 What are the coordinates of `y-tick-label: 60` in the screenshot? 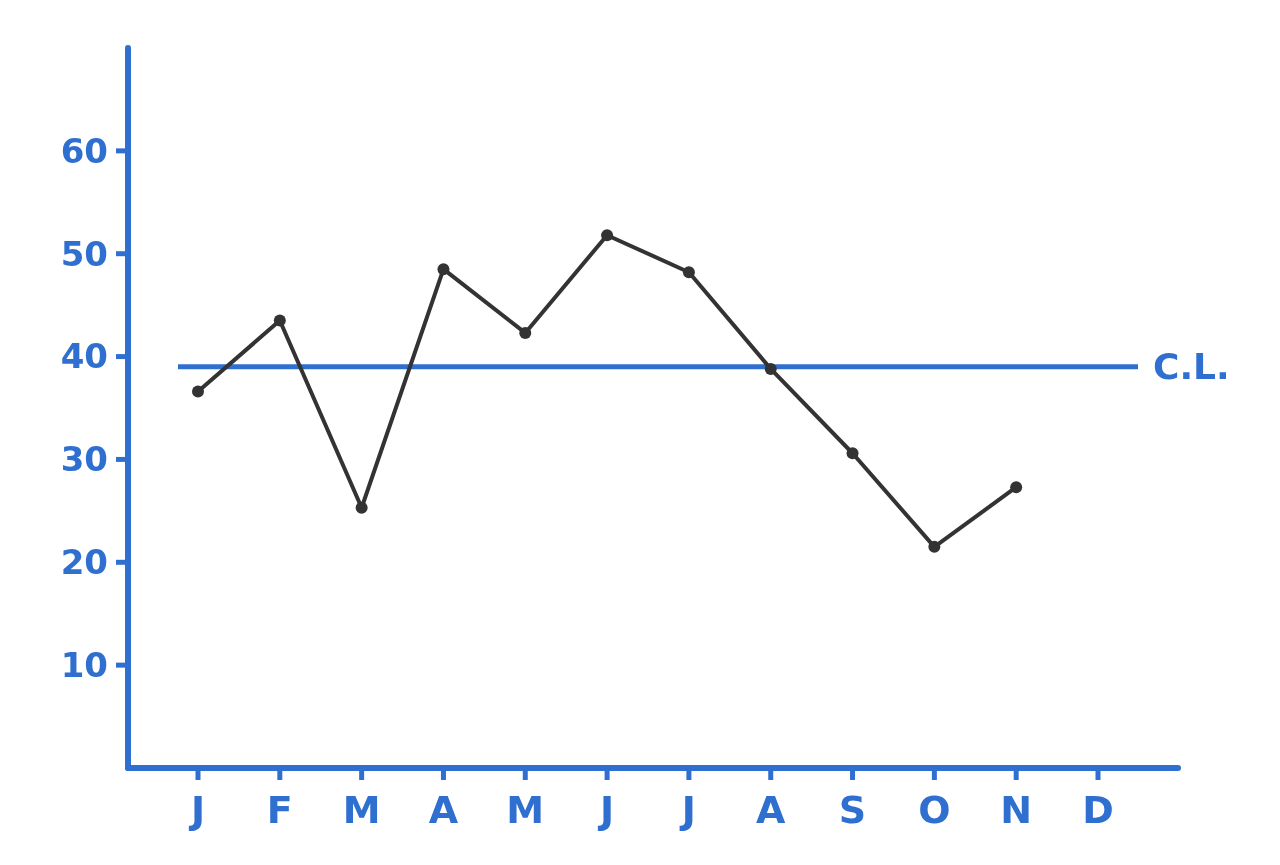 It's located at (84, 150).